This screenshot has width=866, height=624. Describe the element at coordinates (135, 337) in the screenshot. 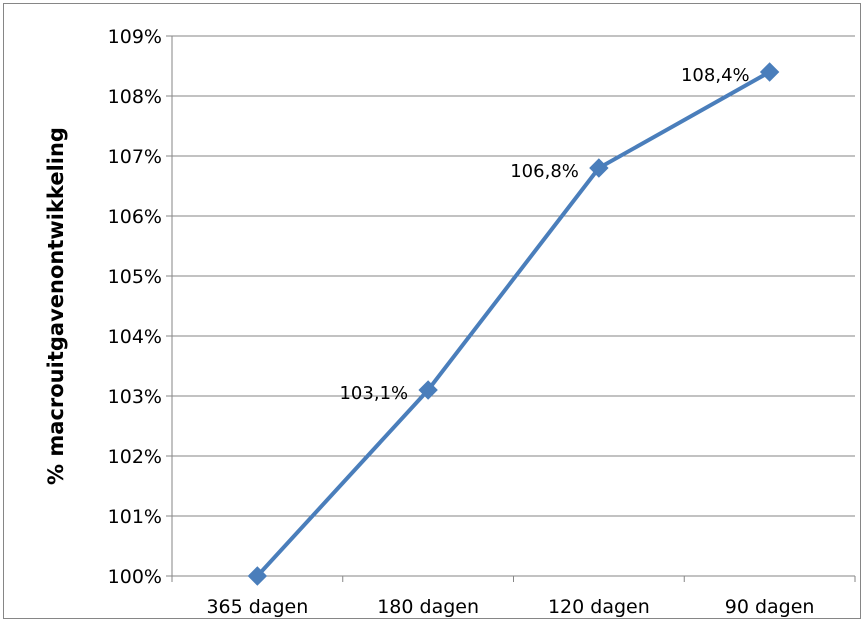

I see `y-tick-label: 104%` at that location.